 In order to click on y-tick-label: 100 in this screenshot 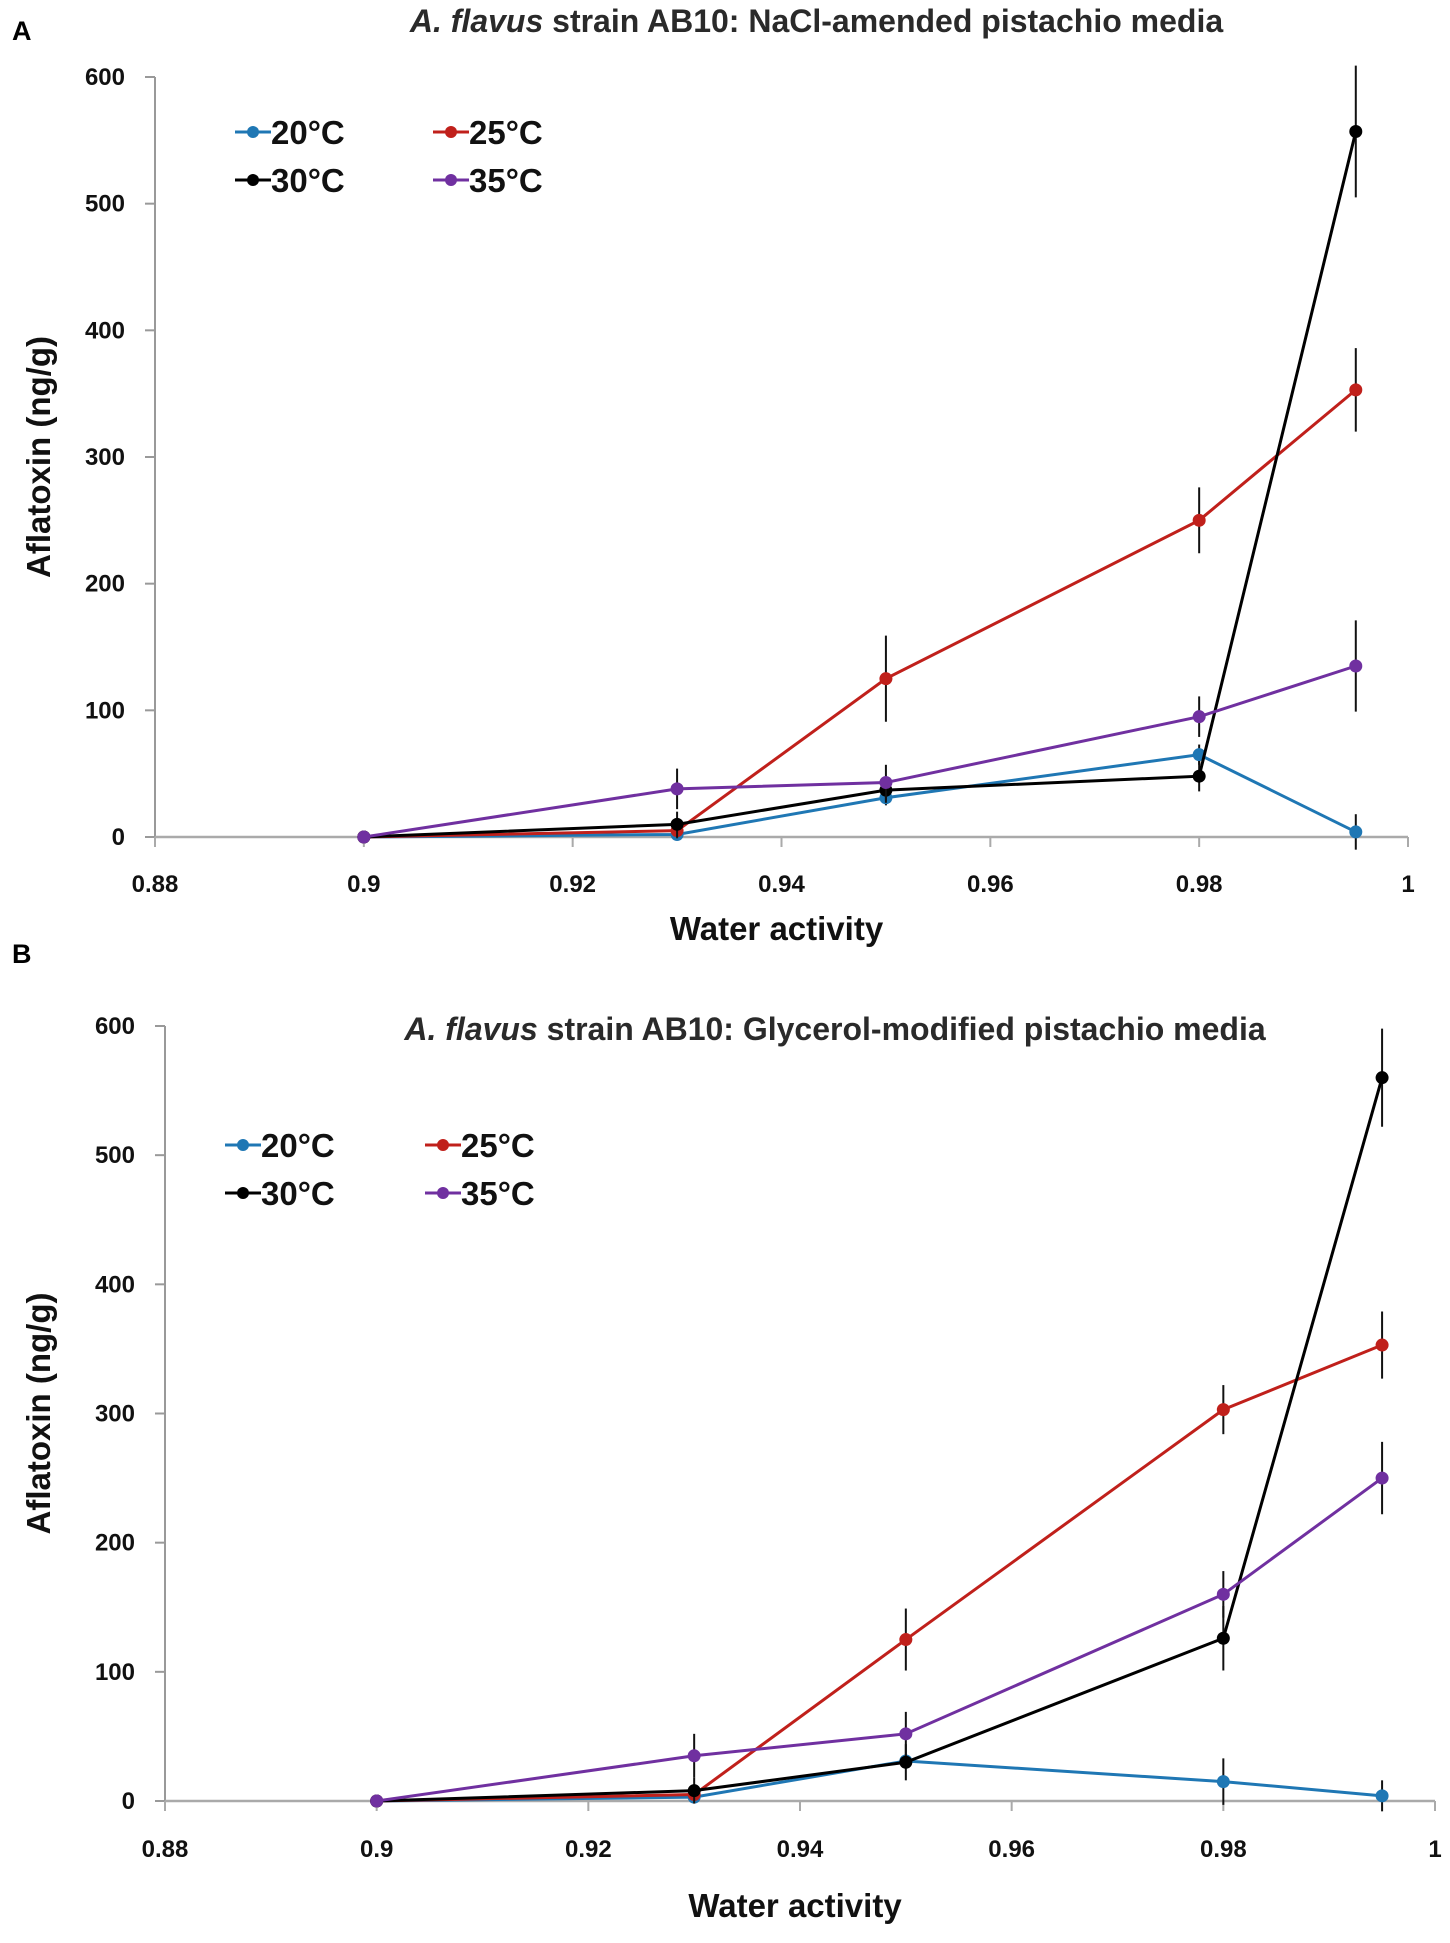, I will do `click(105, 710)`.